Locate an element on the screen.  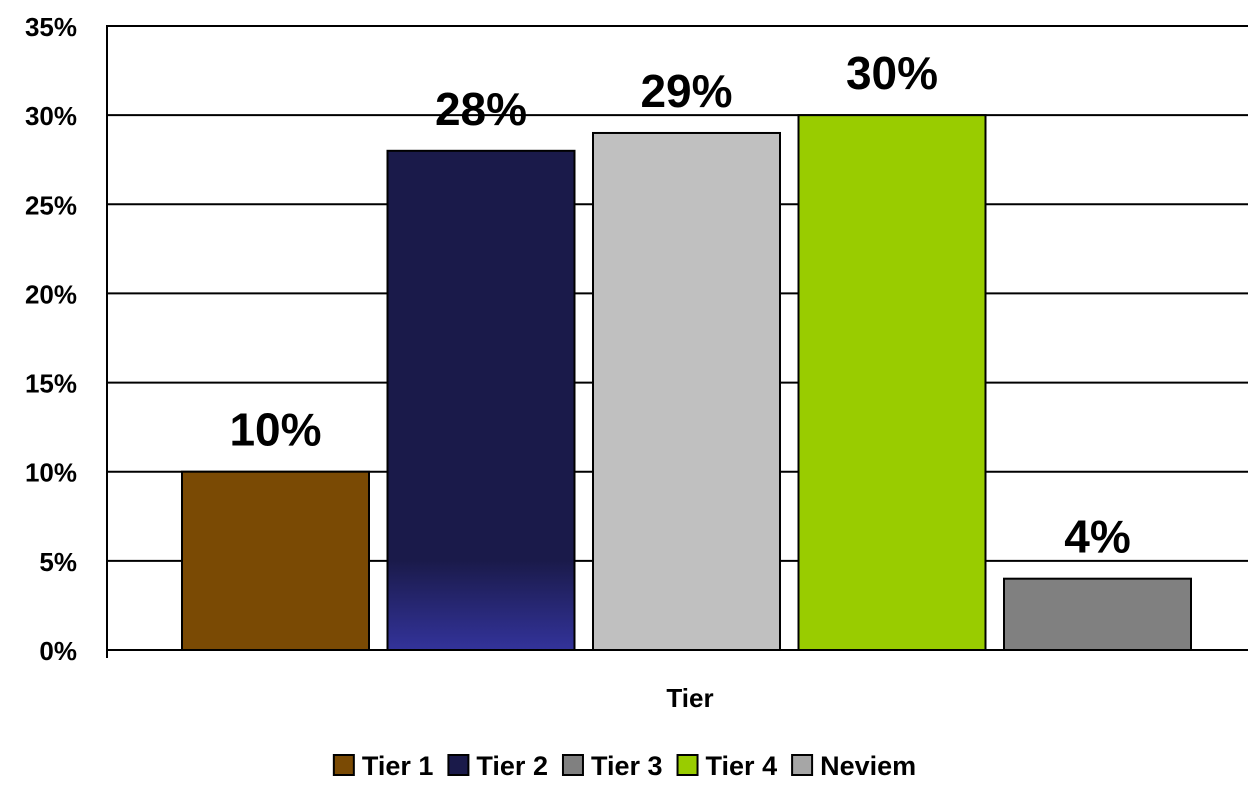
y-tick-label: 30% is located at coordinates (51, 116).